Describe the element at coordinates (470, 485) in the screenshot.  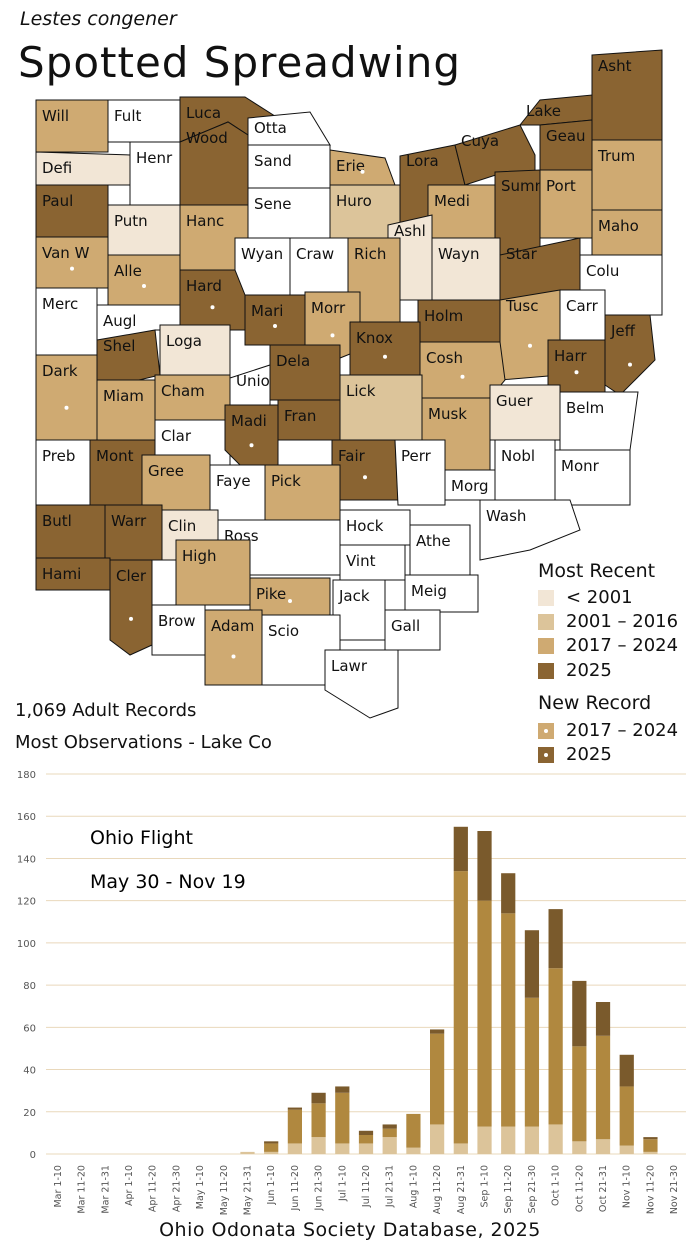
I see `county-morg: Morg` at that location.